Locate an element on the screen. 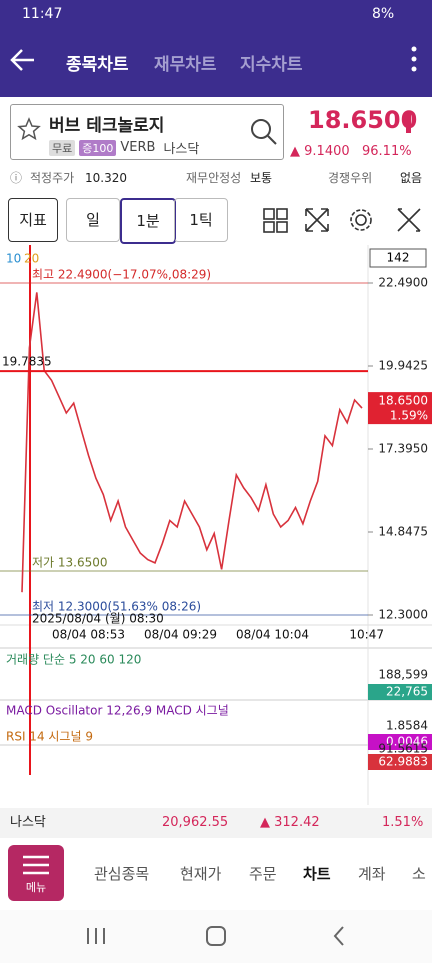 The image size is (432, 967). current-tag is located at coordinates (400, 408).